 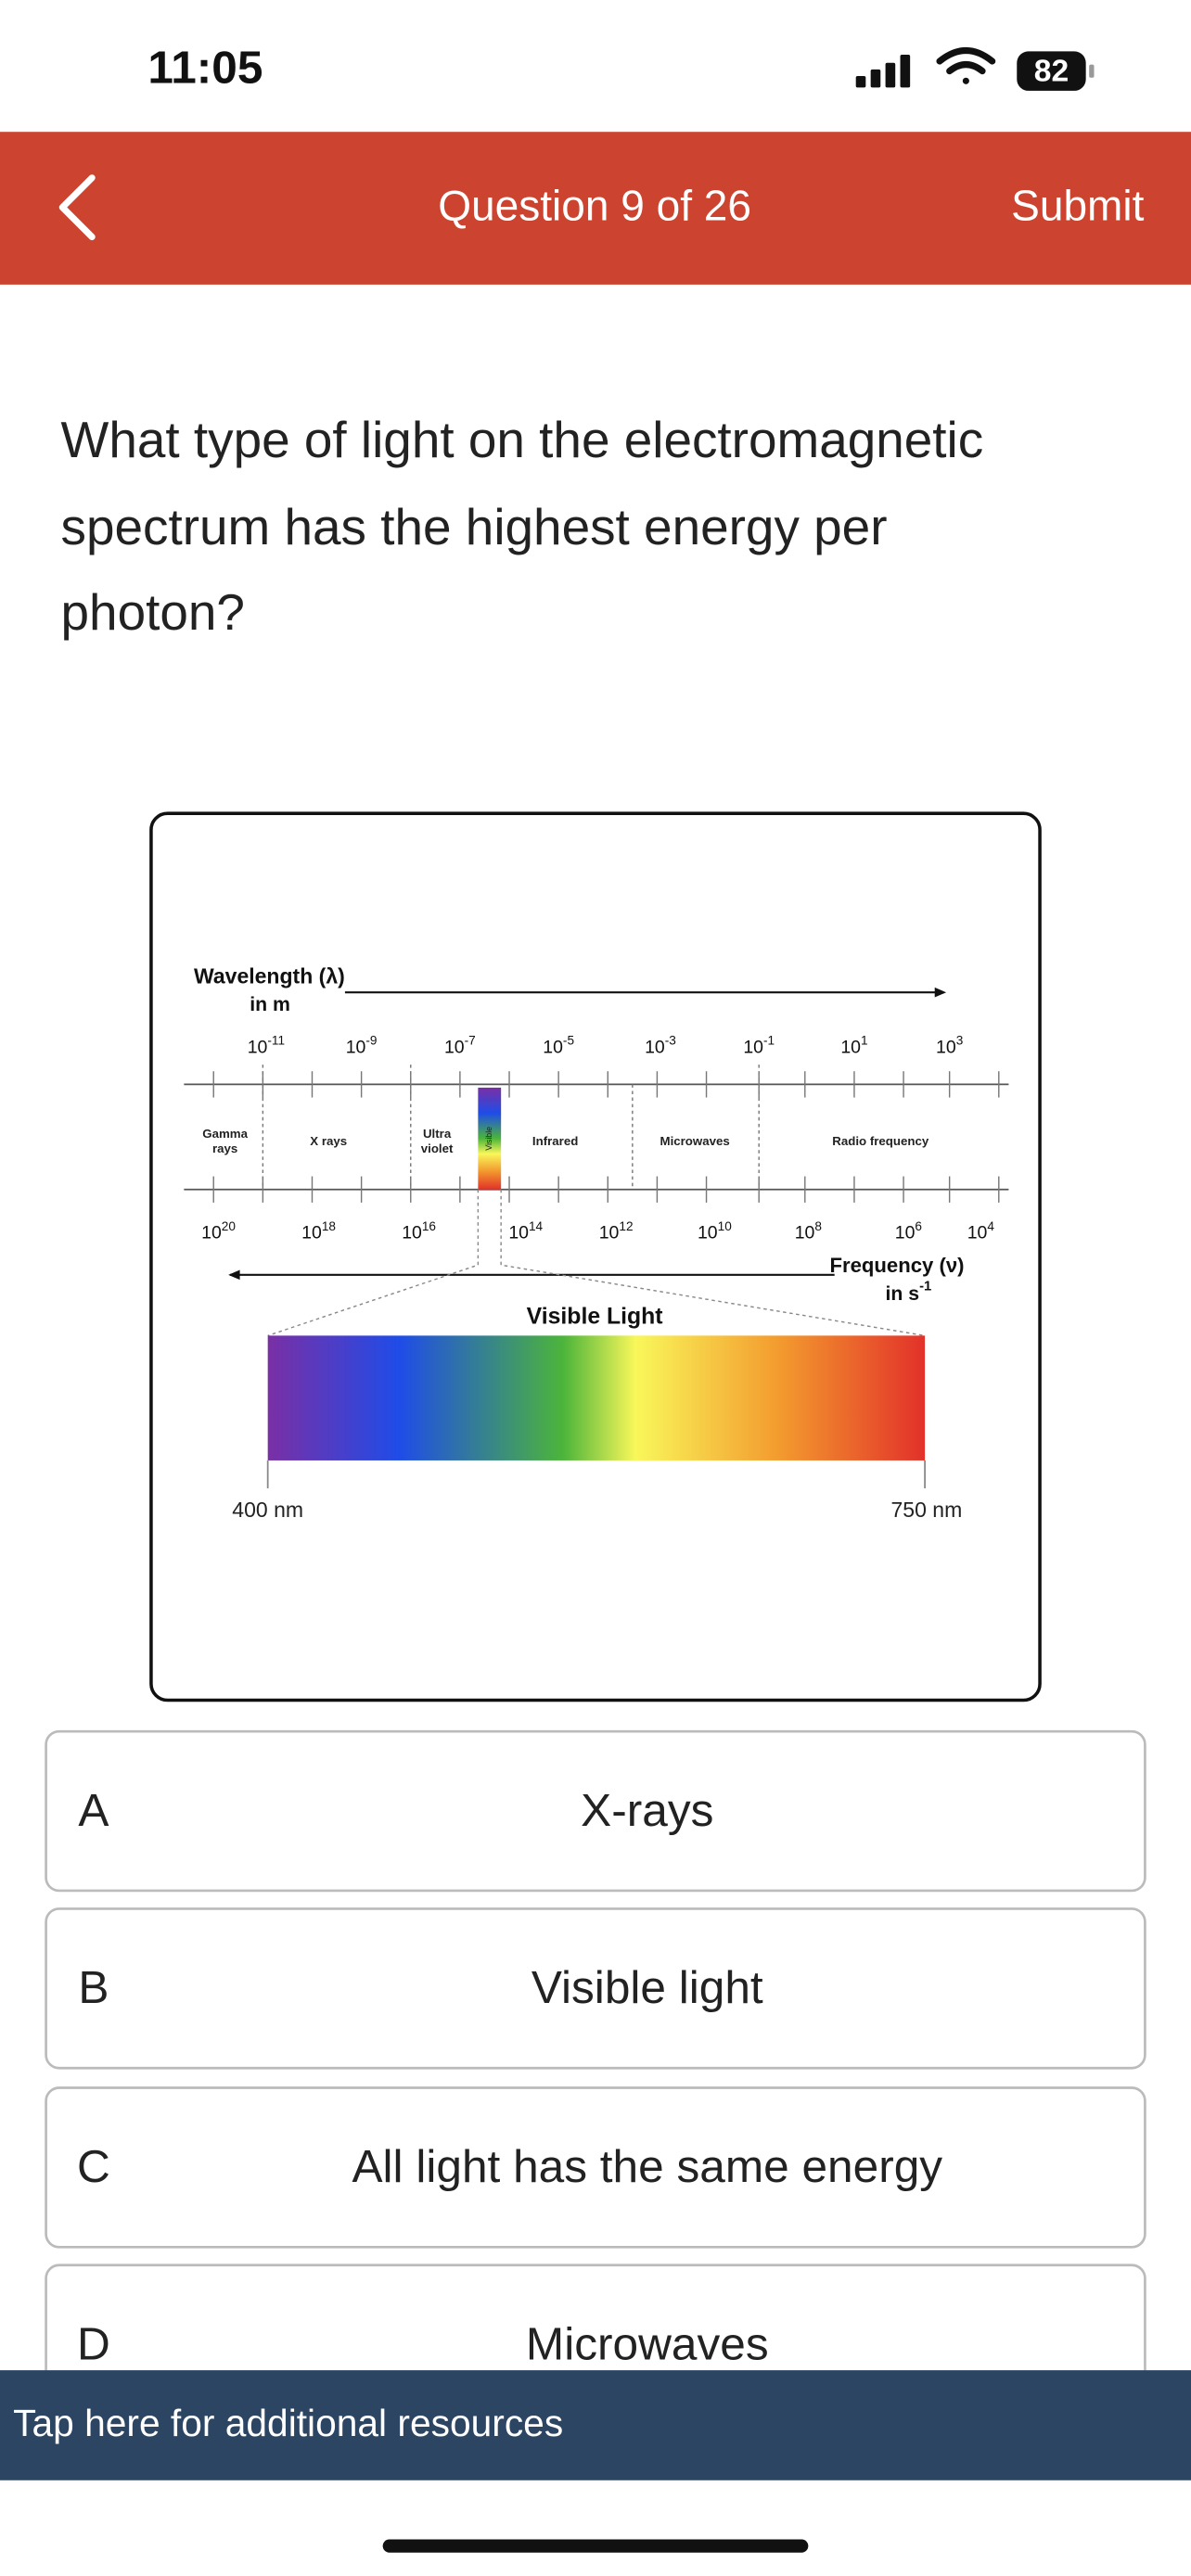 I want to click on band-label: Gamma, so click(x=225, y=1134).